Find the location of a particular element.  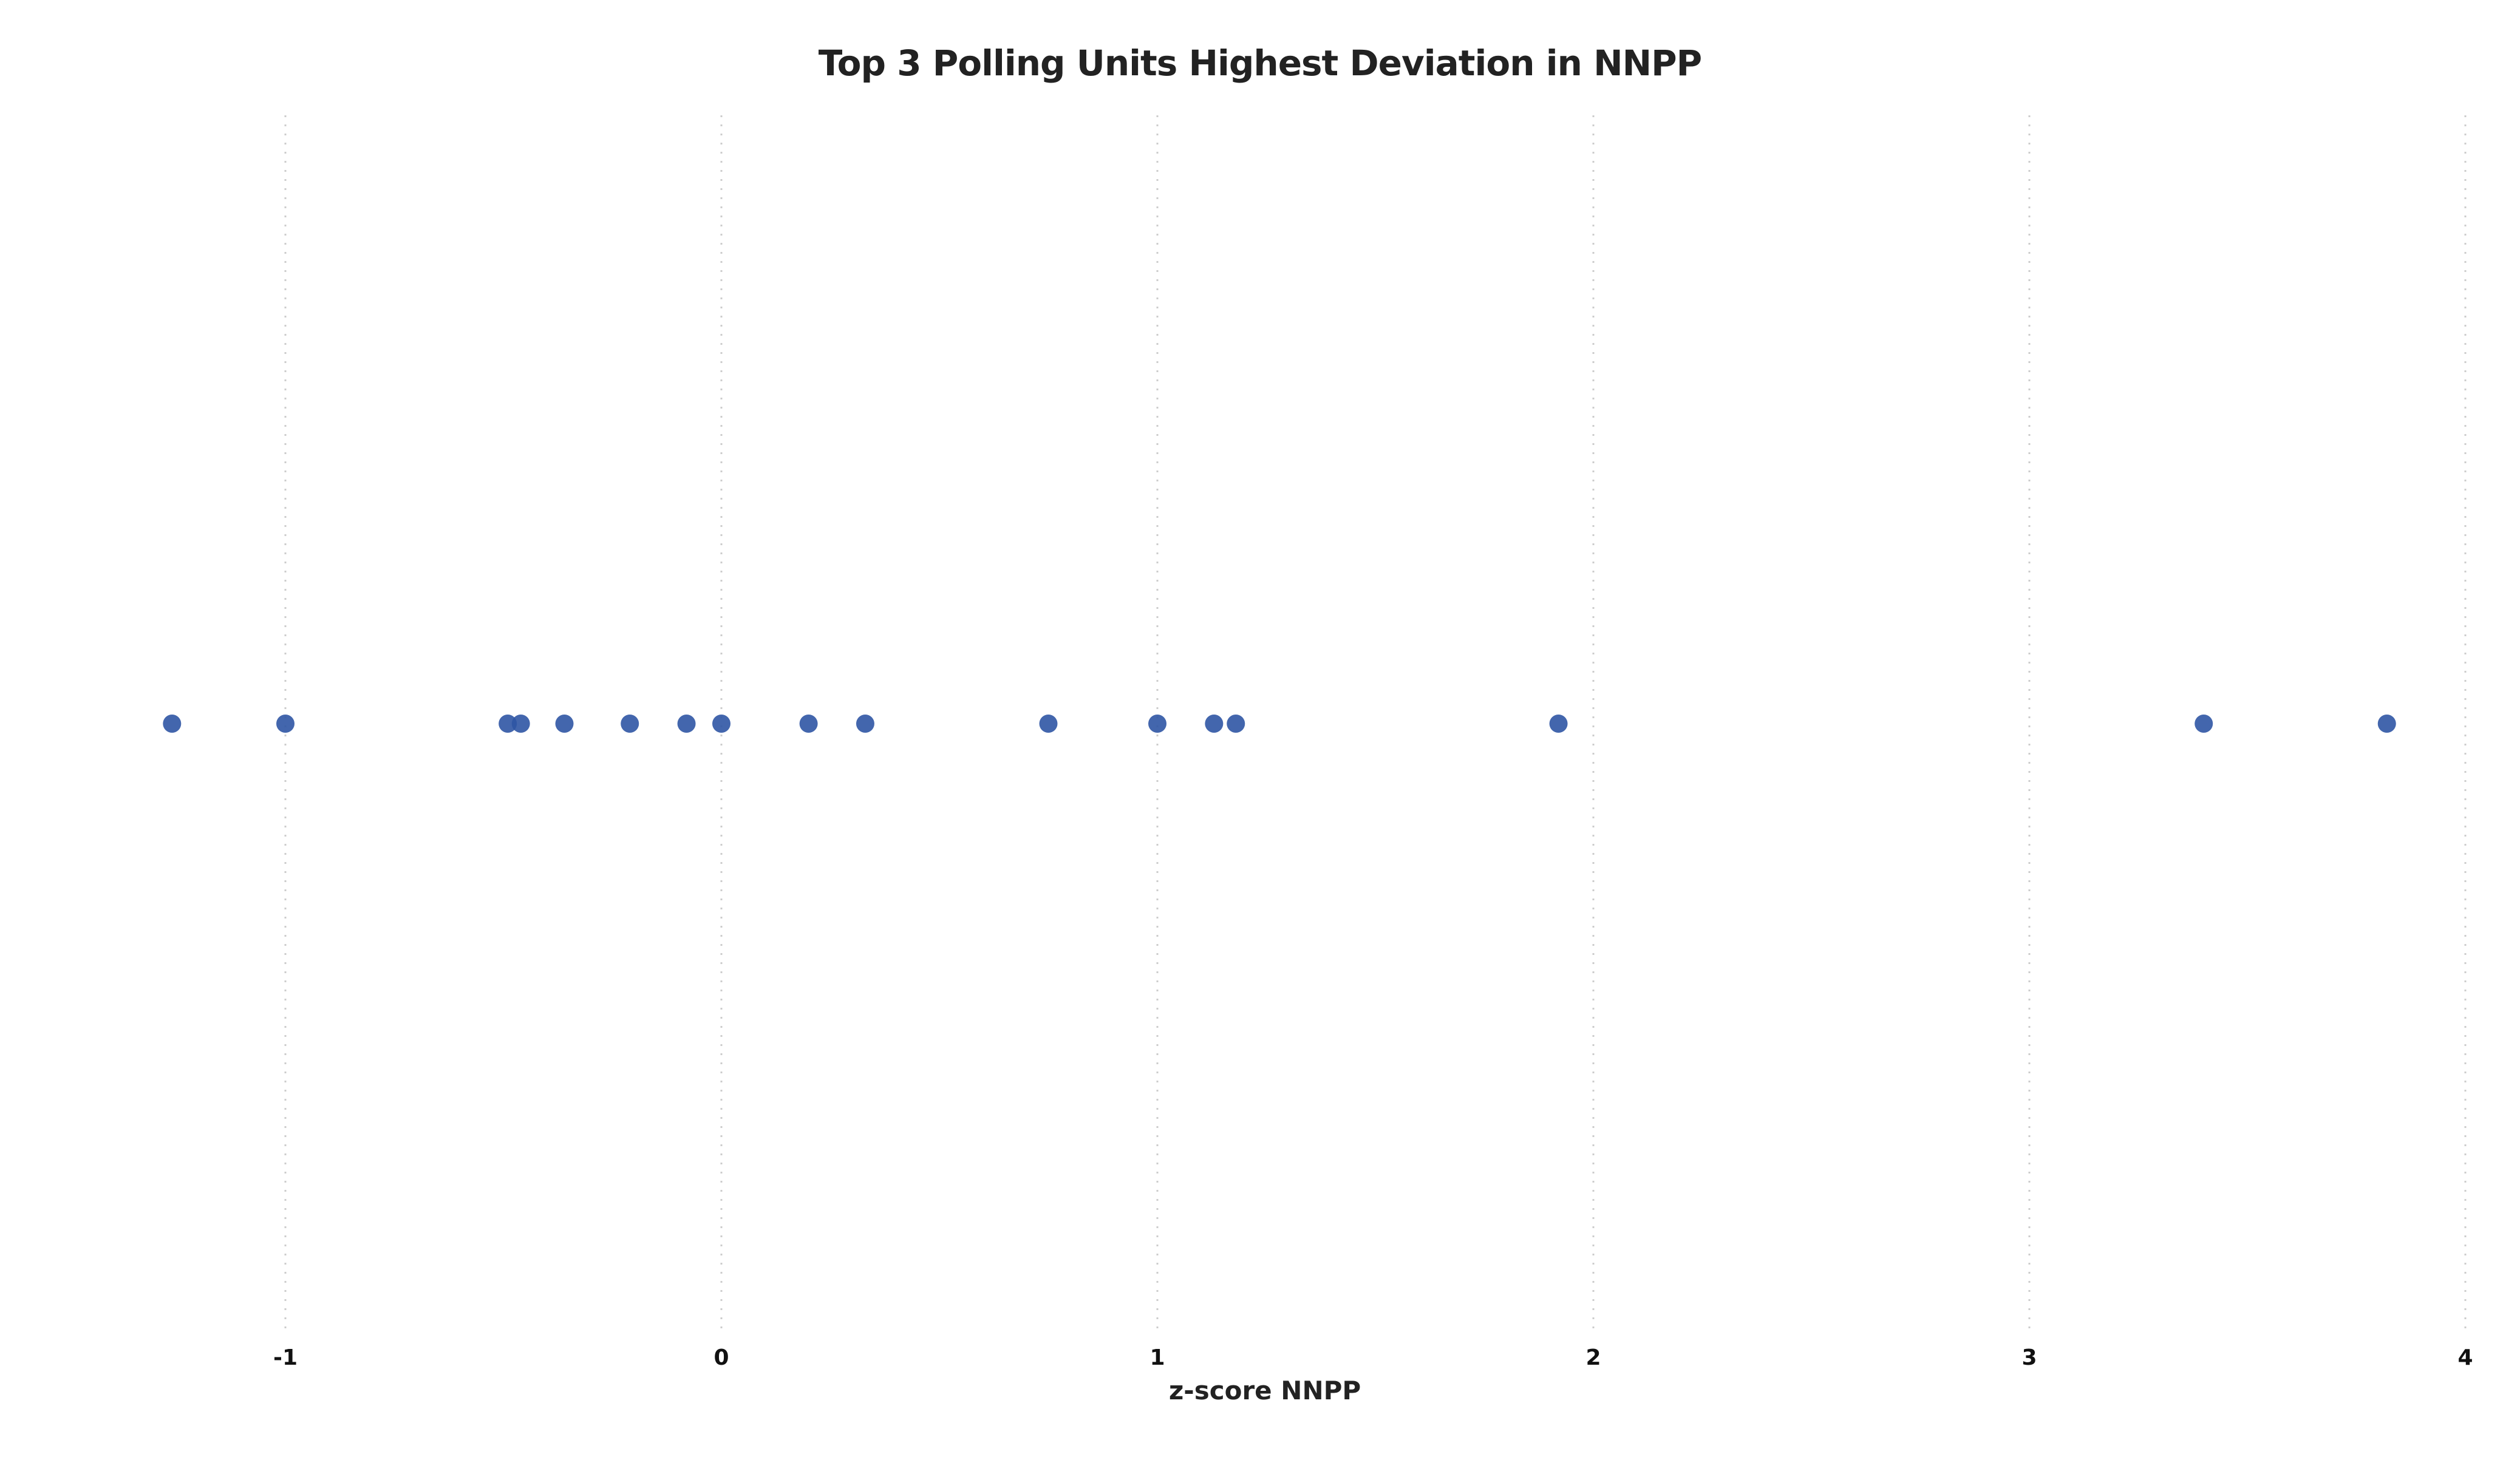

x-tick-label: 3 is located at coordinates (2029, 1357).